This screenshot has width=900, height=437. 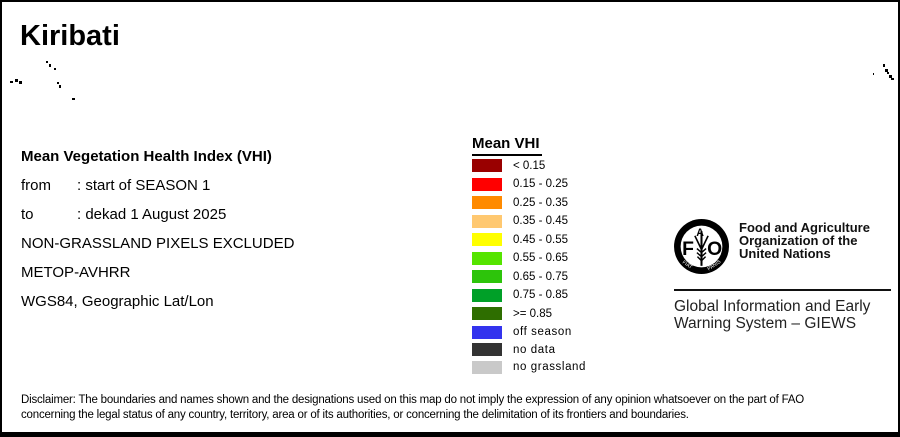 What do you see at coordinates (540, 221) in the screenshot?
I see `legend-label: 0.35 - 0.45` at bounding box center [540, 221].